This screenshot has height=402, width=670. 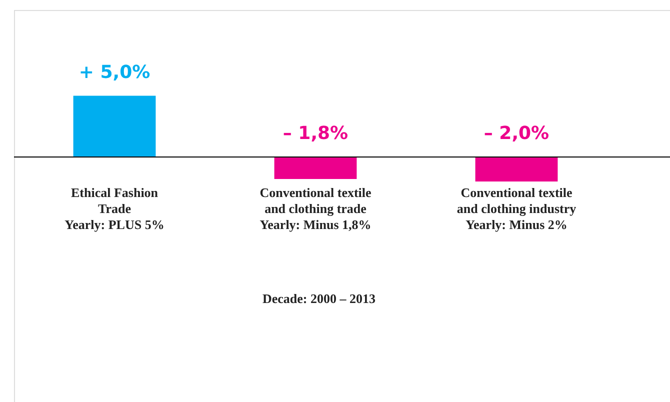 I want to click on data-label: – 1,8%, so click(x=315, y=133).